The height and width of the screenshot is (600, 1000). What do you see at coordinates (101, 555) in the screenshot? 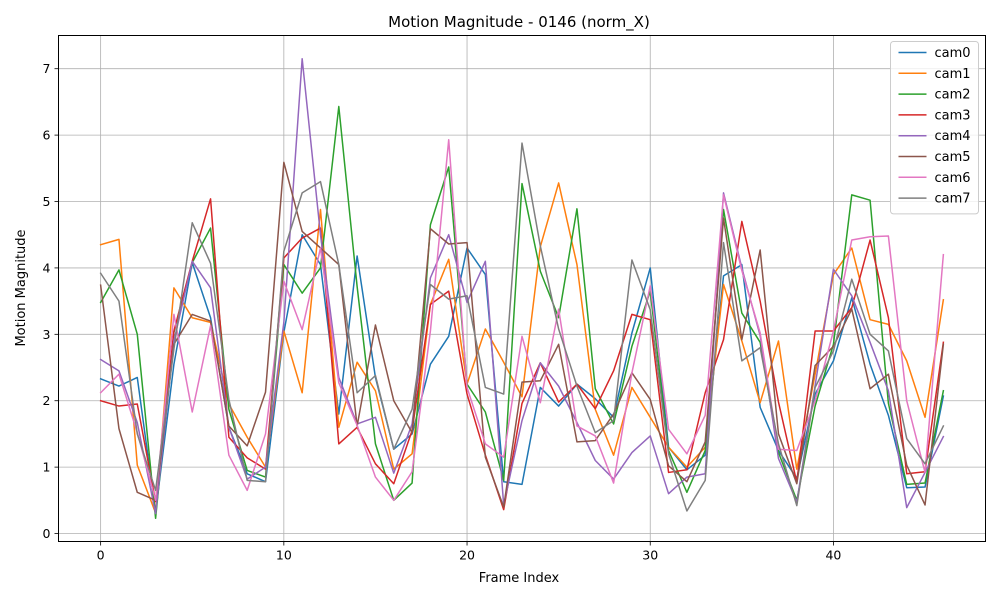
I see `x-tick-label: 0` at bounding box center [101, 555].